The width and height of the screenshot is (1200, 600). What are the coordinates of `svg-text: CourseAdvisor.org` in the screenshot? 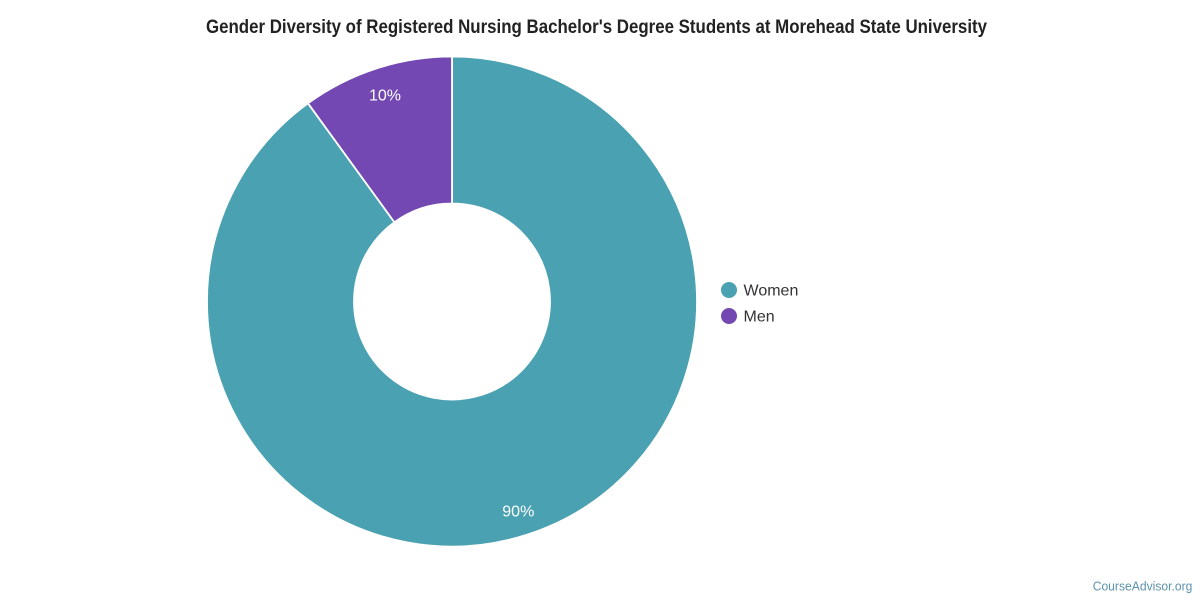 It's located at (1143, 585).